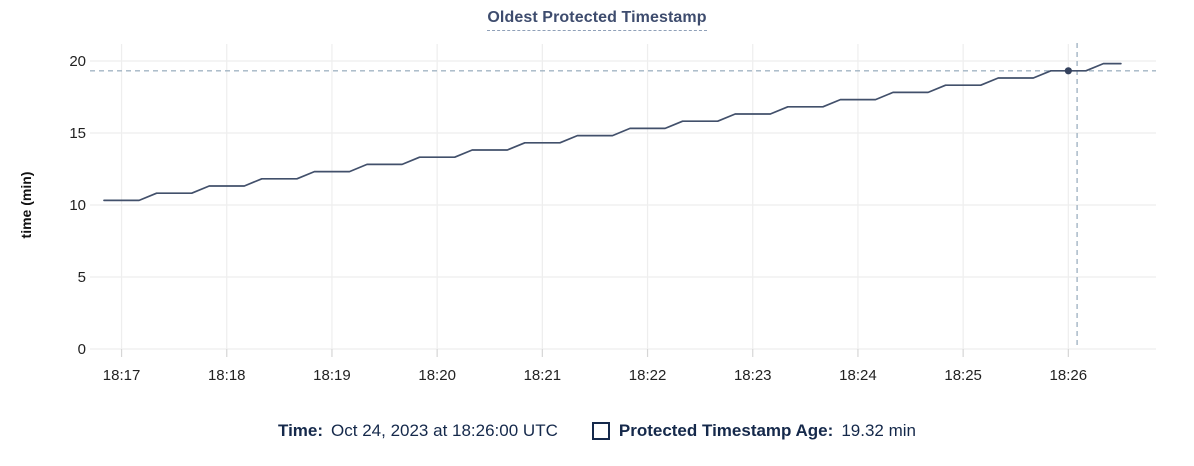 This screenshot has height=466, width=1194. What do you see at coordinates (1069, 375) in the screenshot?
I see `x-tick-label: 18:26` at bounding box center [1069, 375].